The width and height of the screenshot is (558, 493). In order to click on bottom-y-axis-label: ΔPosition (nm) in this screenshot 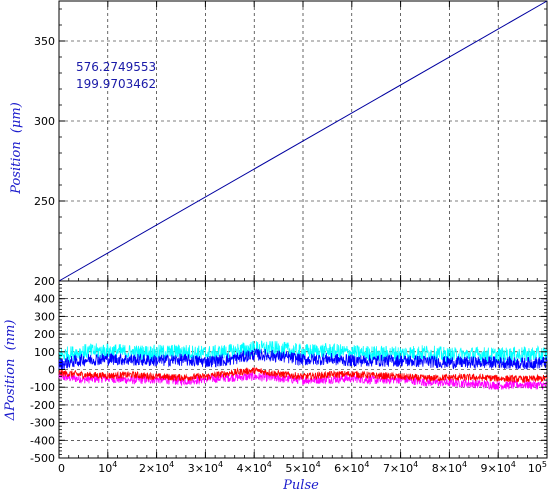, I will do `click(10, 371)`.